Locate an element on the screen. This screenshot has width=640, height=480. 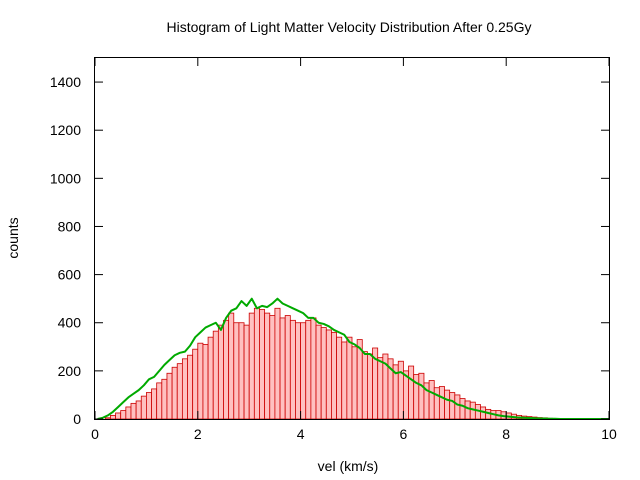
x-tick-label: 2 is located at coordinates (198, 434).